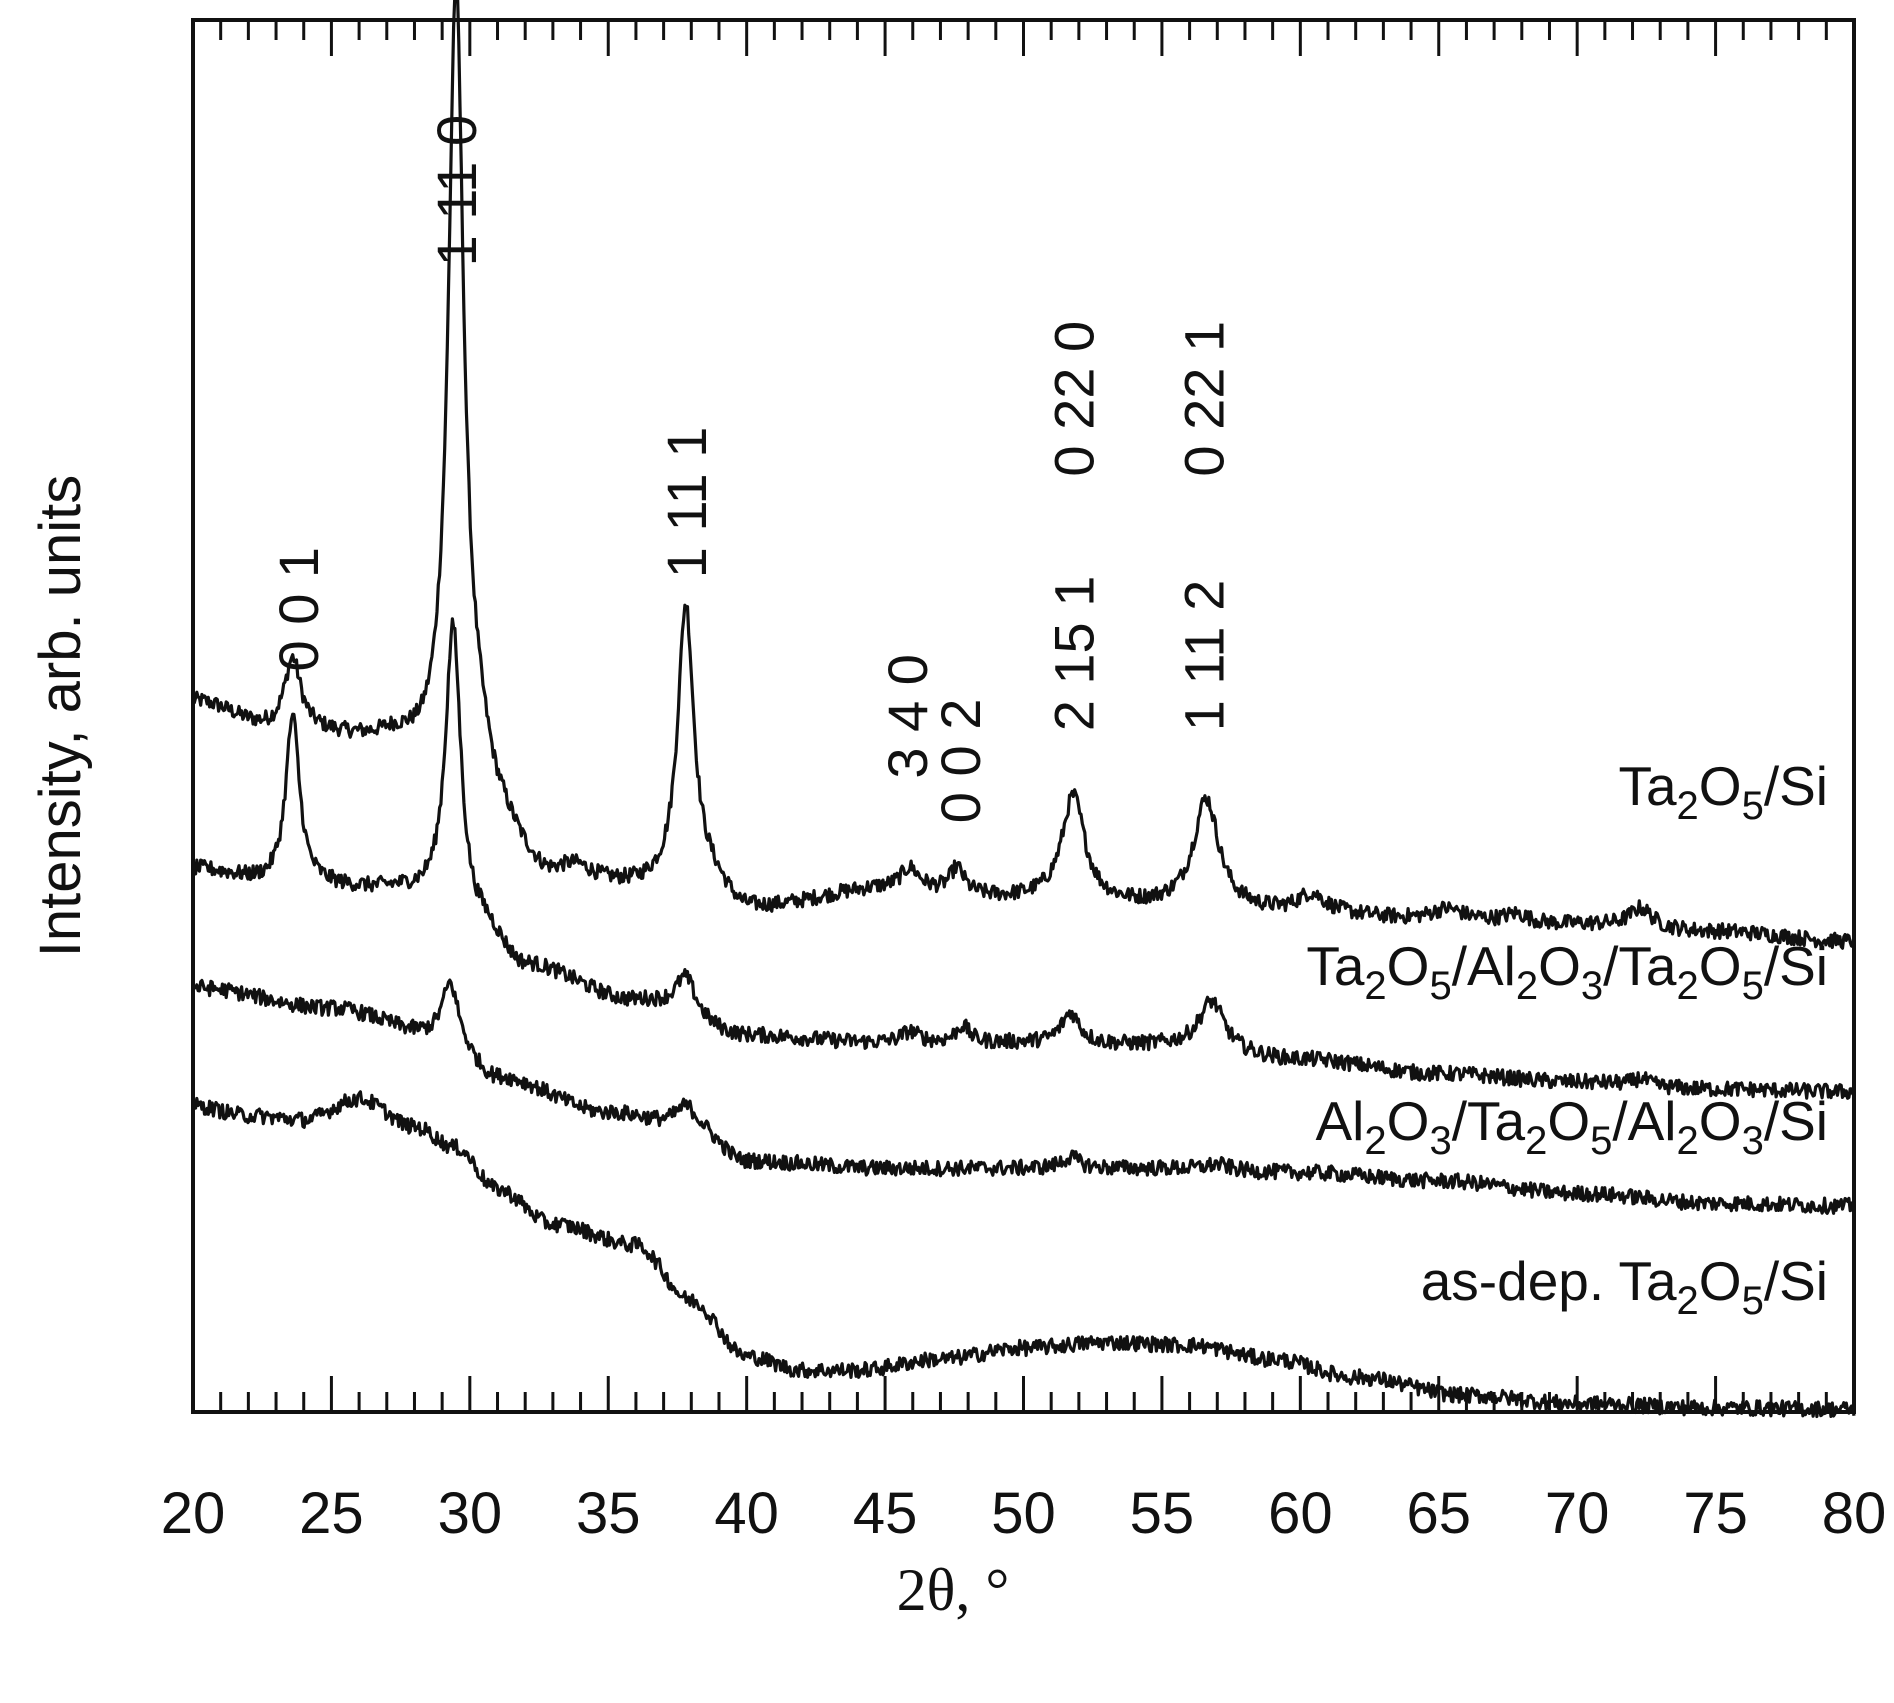  What do you see at coordinates (1438, 1513) in the screenshot?
I see `x-tick-label: 65` at bounding box center [1438, 1513].